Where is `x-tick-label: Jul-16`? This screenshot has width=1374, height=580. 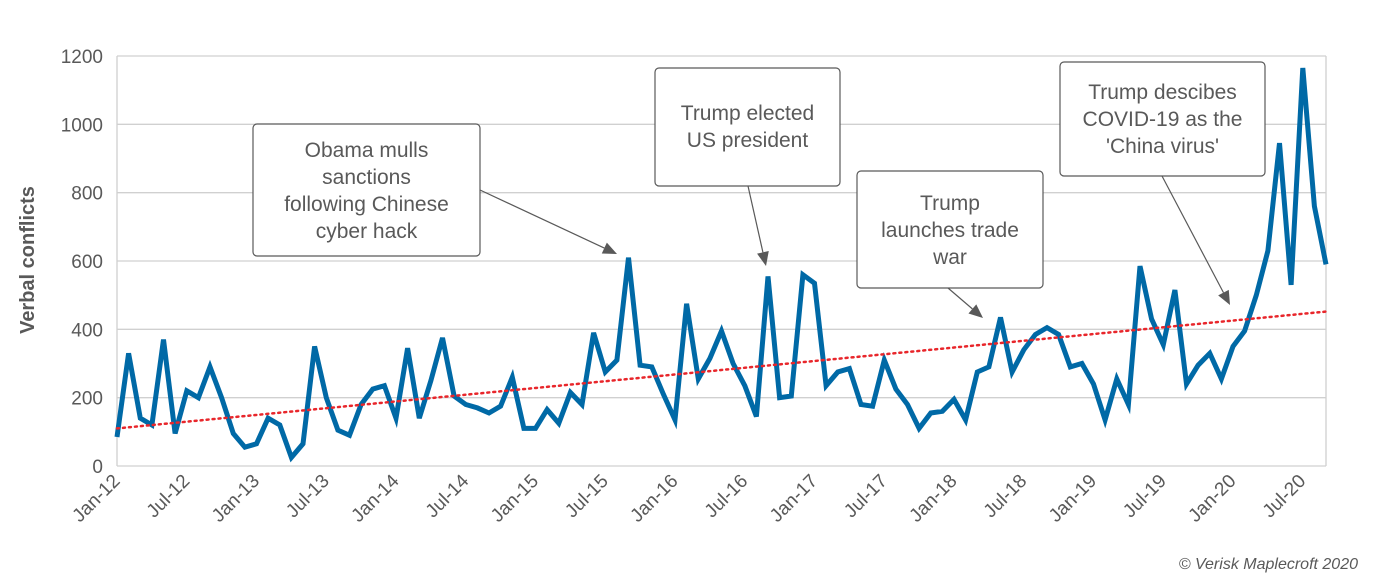
x-tick-label: Jul-16 is located at coordinates (726, 496).